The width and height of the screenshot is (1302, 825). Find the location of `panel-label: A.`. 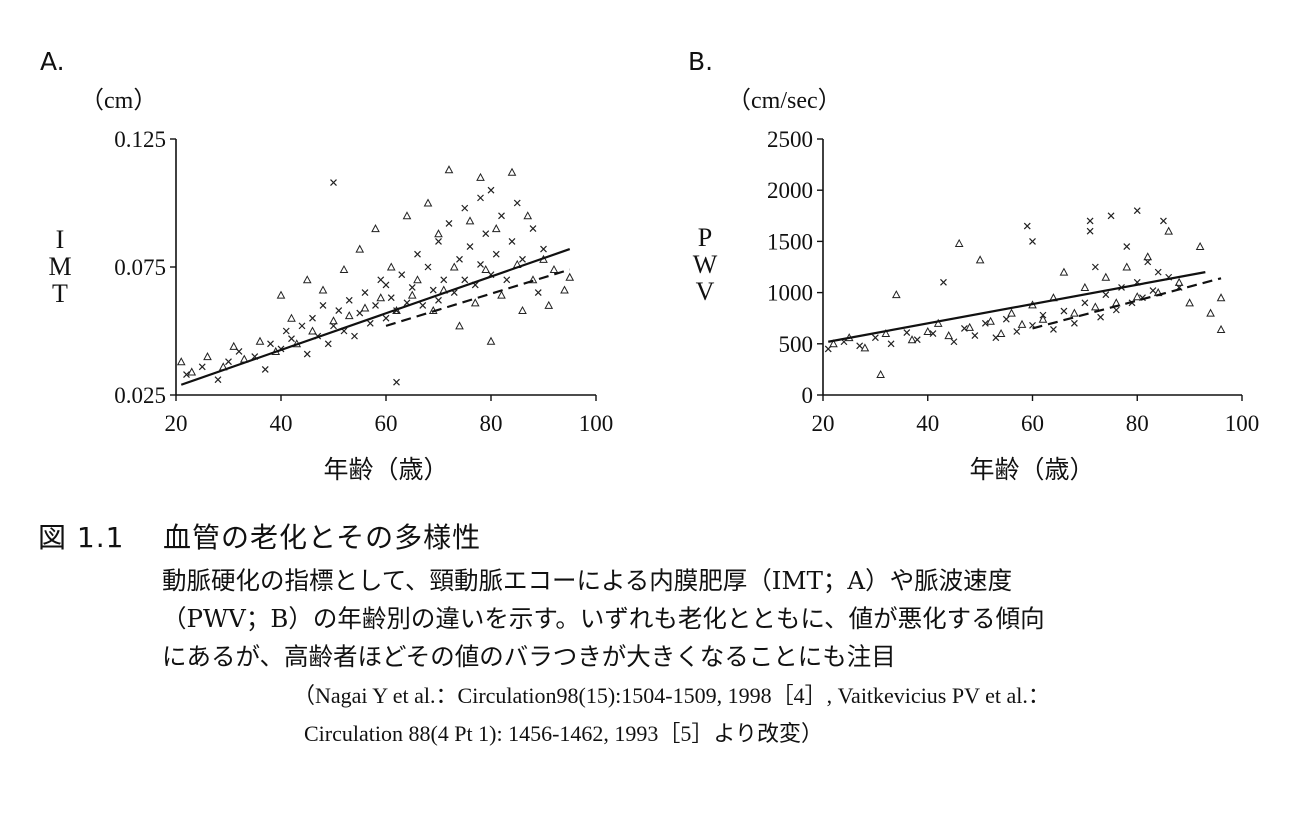

panel-label: A. is located at coordinates (52, 61).